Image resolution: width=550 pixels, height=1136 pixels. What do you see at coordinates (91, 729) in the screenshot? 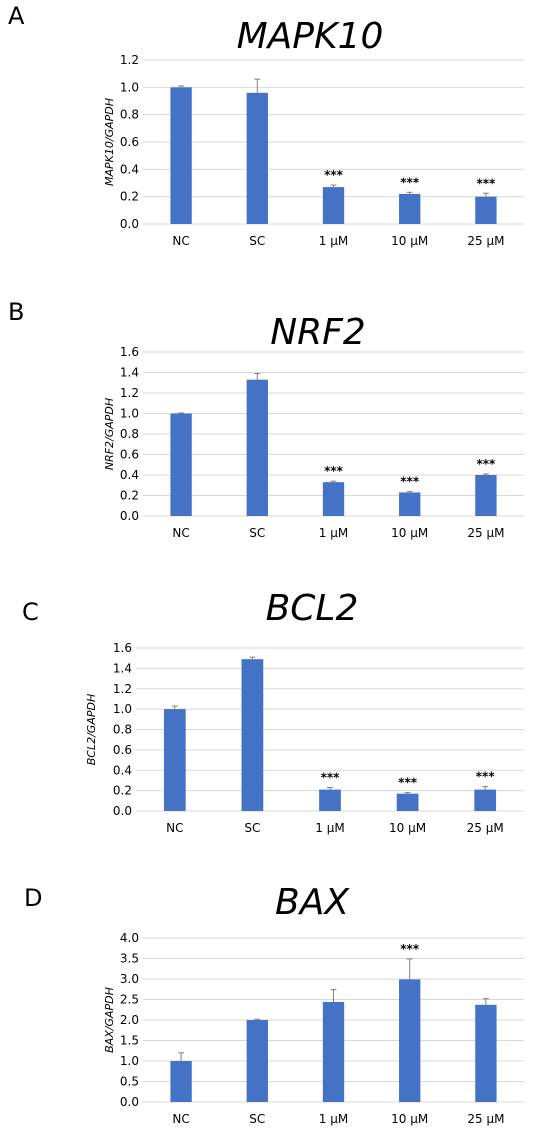
I see `y-axis-label: BCL2/GAPDH` at bounding box center [91, 729].